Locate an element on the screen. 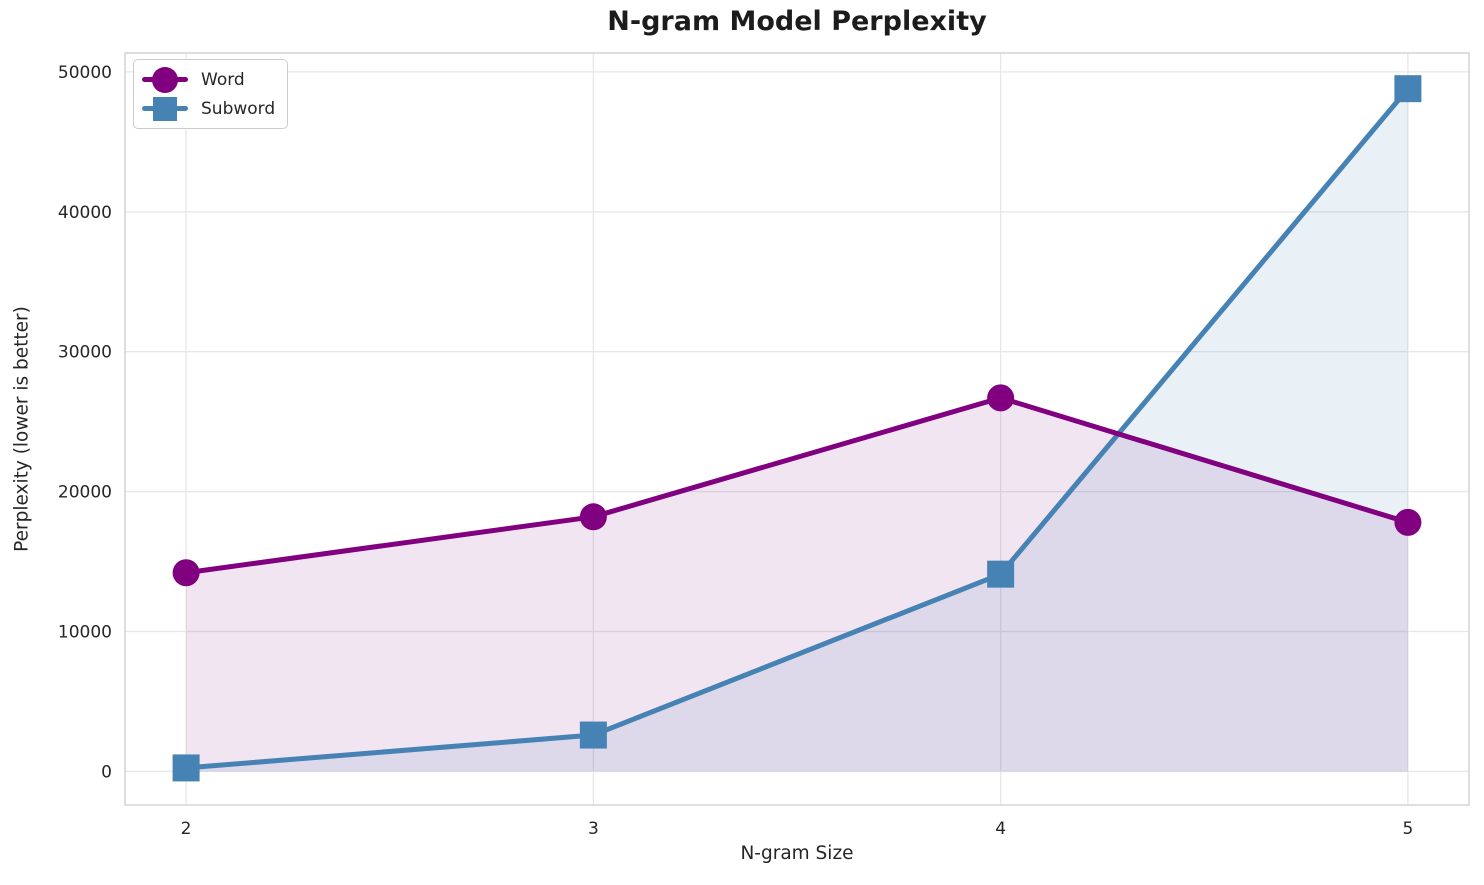 This screenshot has height=885, width=1484. x-tick-label: 5 is located at coordinates (1407, 829).